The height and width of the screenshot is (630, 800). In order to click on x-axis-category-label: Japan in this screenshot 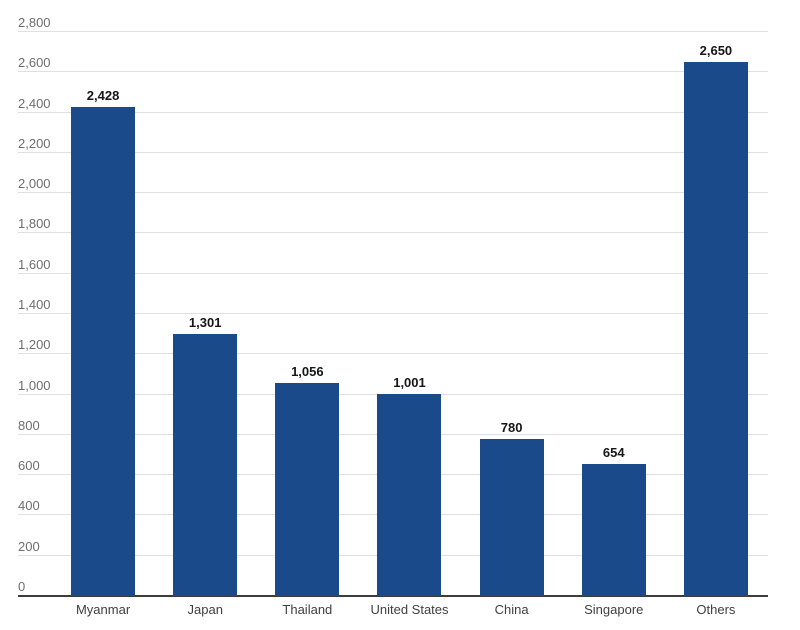, I will do `click(205, 609)`.